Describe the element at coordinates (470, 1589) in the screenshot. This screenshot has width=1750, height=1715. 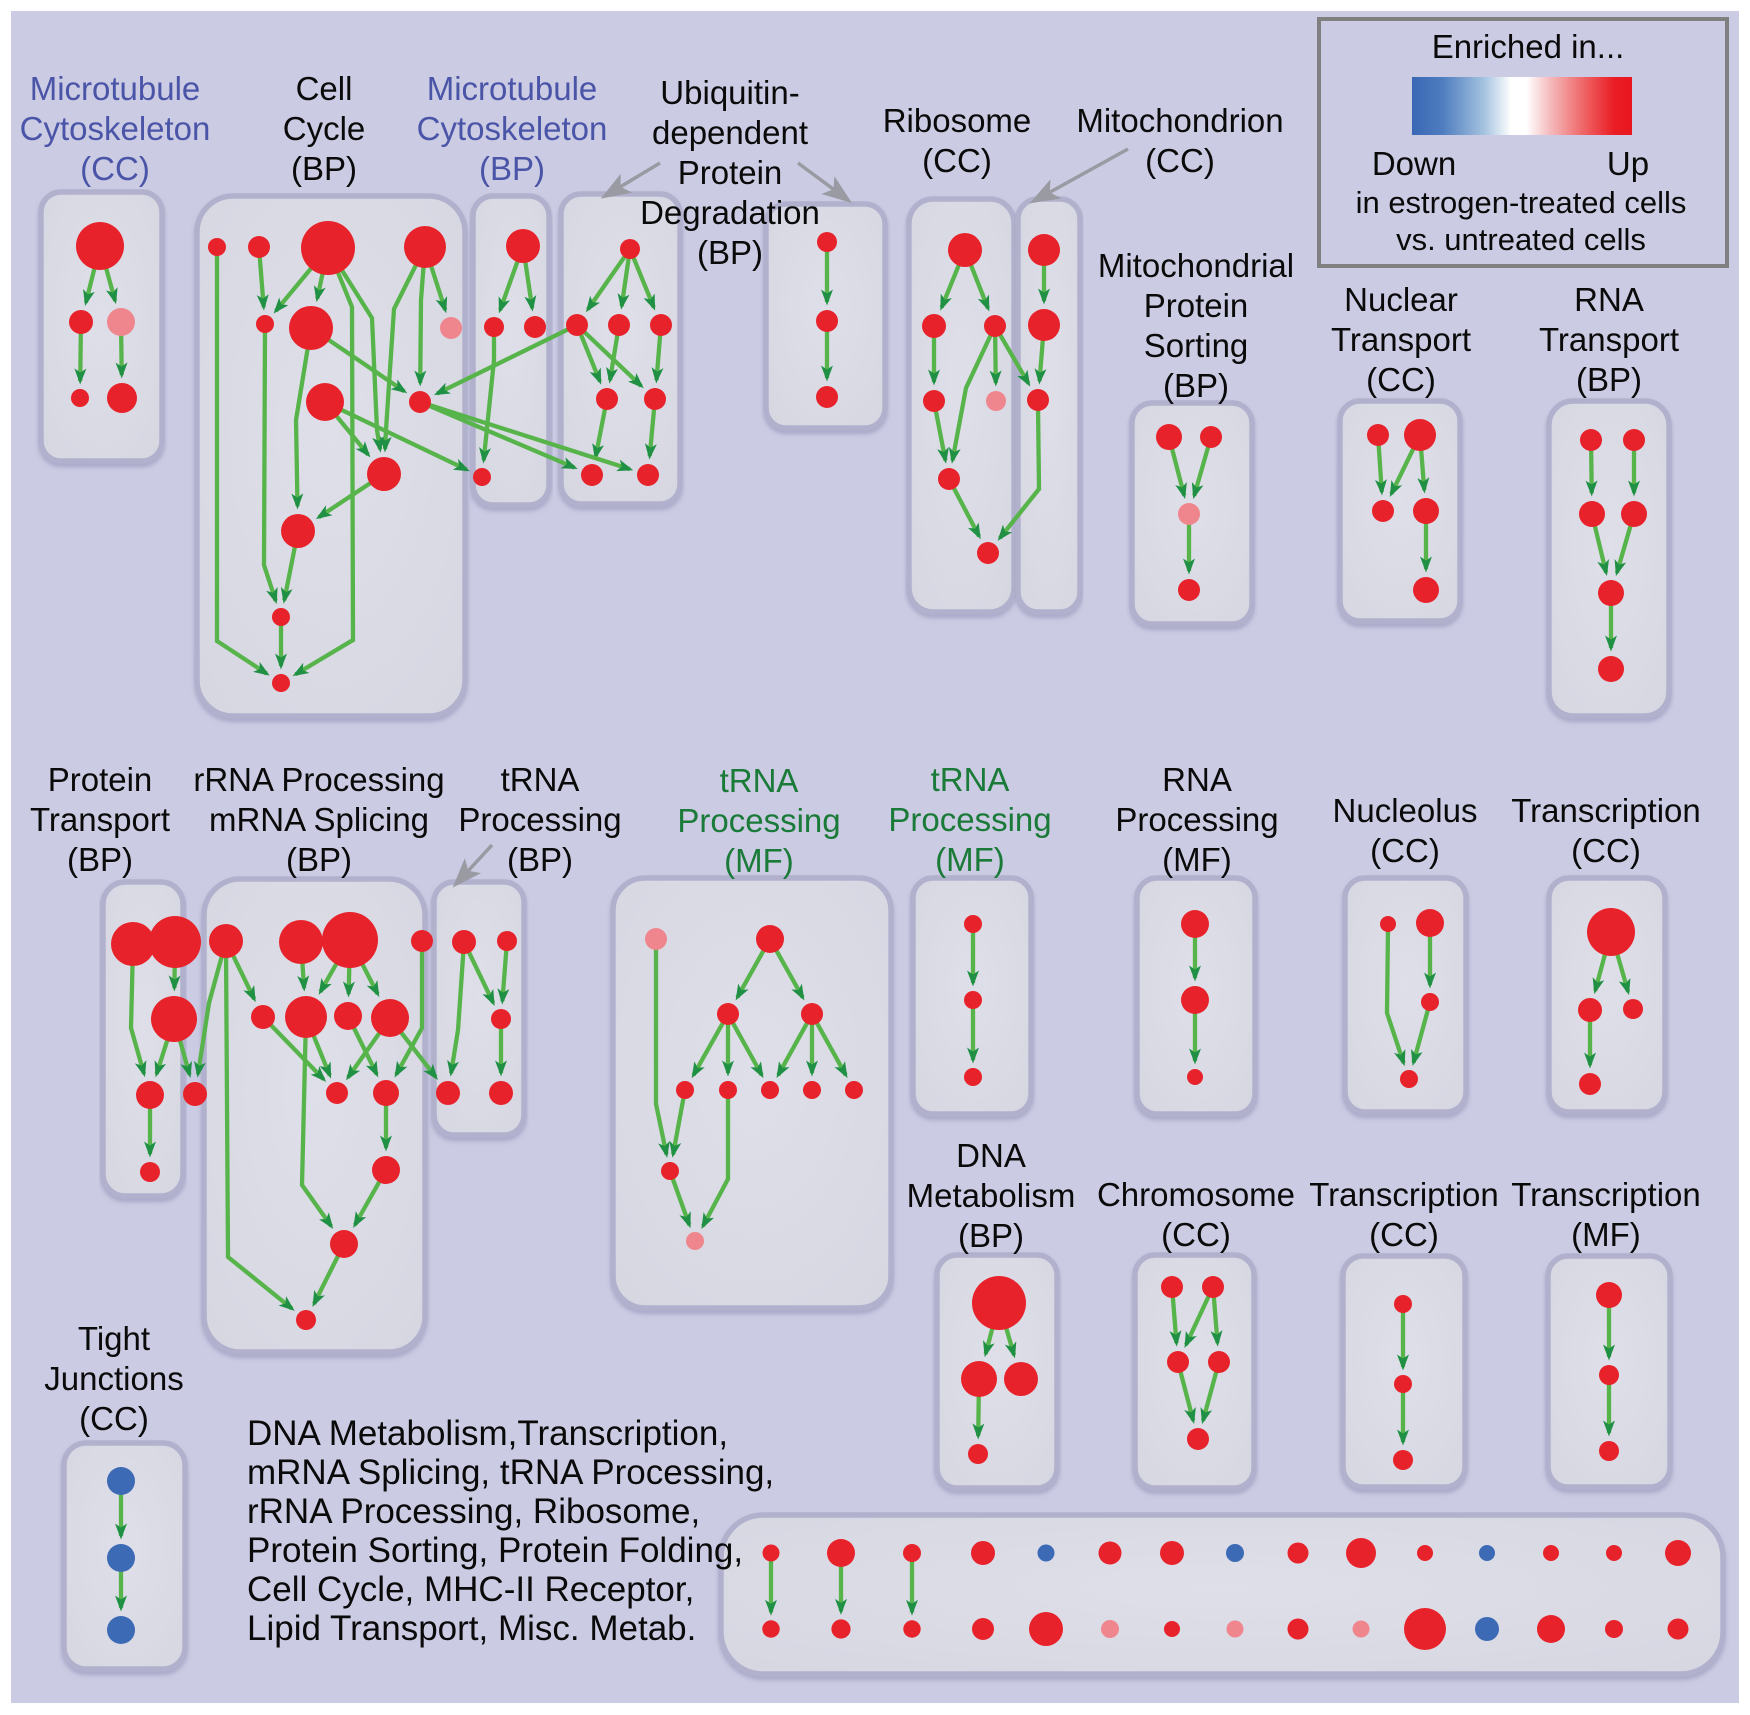
I see `svg-text: Cell Cycle, MHC-II Receptor,` at that location.